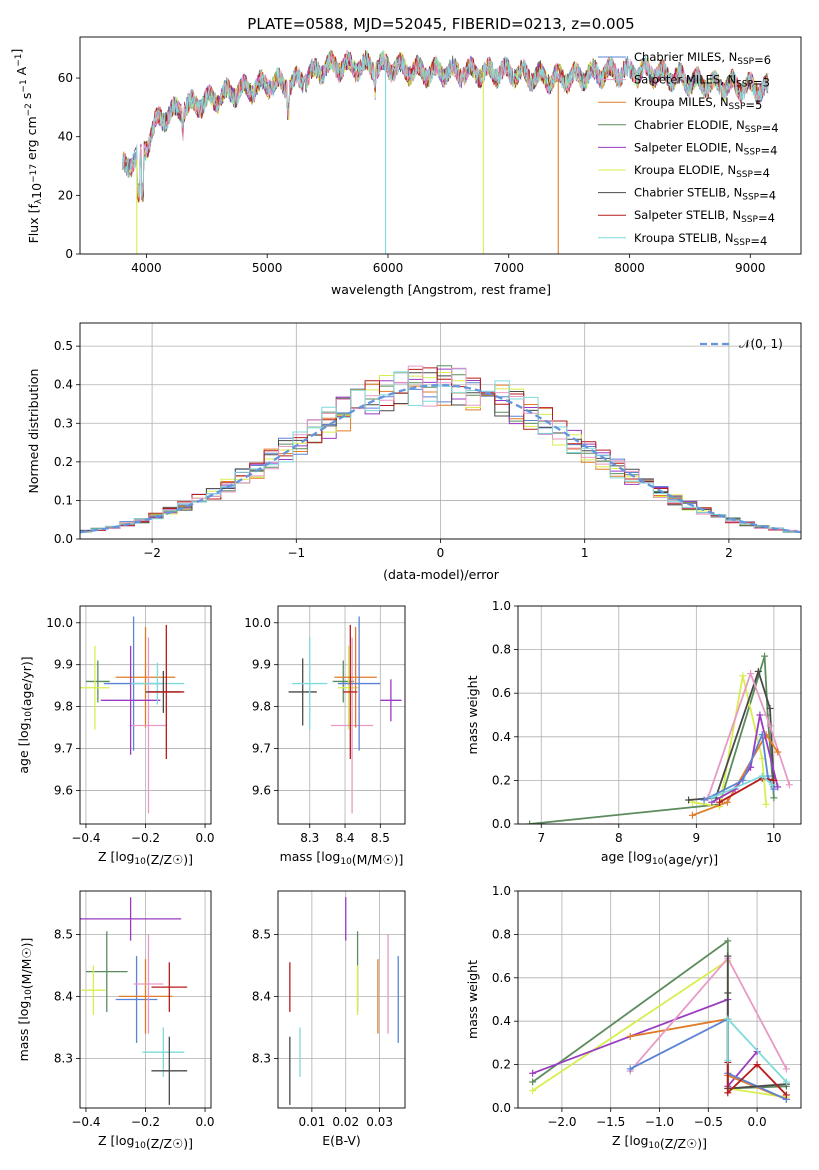 Image resolution: width=819 pixels, height=1170 pixels. Describe the element at coordinates (345, 1122) in the screenshot. I see `x-tick-label: 0.02` at that location.